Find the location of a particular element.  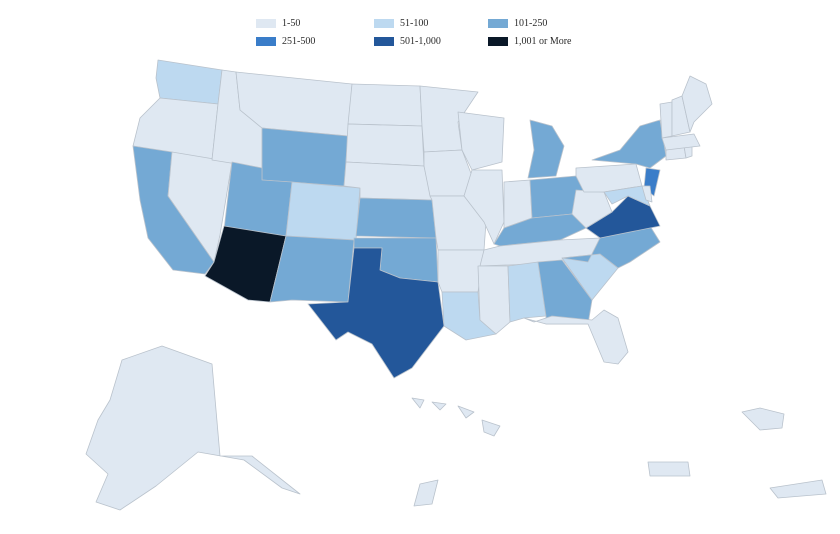

state-massachusetts is located at coordinates (681, 142).